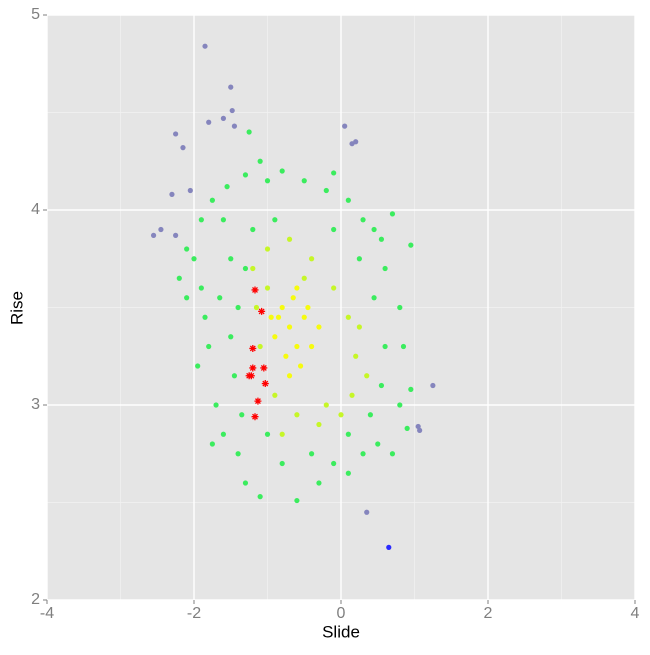 Image resolution: width=650 pixels, height=655 pixels. What do you see at coordinates (35, 209) in the screenshot?
I see `y-tick-label: 4` at bounding box center [35, 209].